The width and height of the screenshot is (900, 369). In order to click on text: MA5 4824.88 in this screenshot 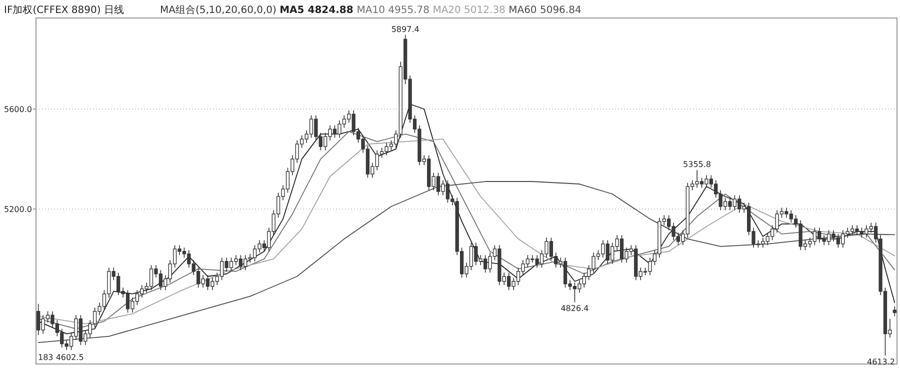, I will do `click(318, 10)`.